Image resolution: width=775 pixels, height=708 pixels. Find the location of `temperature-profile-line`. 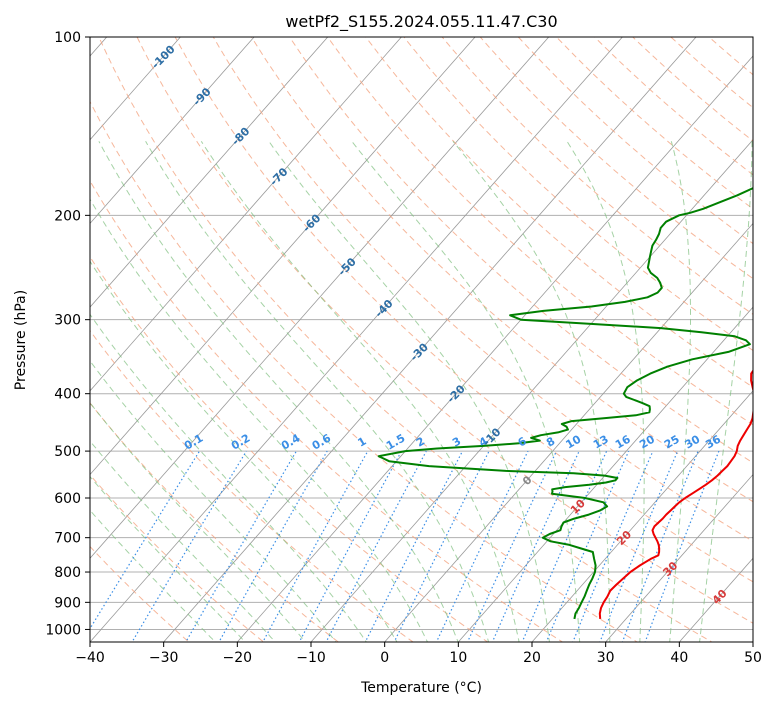

temperature-profile-line is located at coordinates (675, 494).